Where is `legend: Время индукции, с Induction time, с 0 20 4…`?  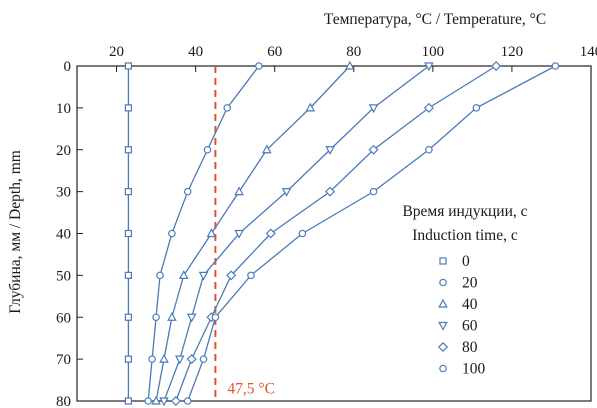
legend: Время индукции, с Induction time, с 0 20 4… is located at coordinates (464, 290).